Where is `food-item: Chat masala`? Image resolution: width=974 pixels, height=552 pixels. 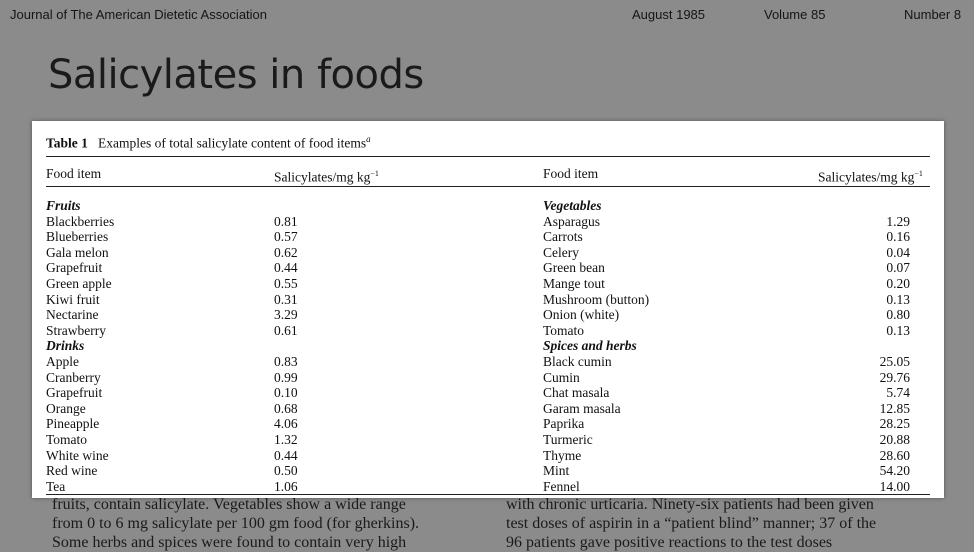 food-item: Chat masala is located at coordinates (576, 393).